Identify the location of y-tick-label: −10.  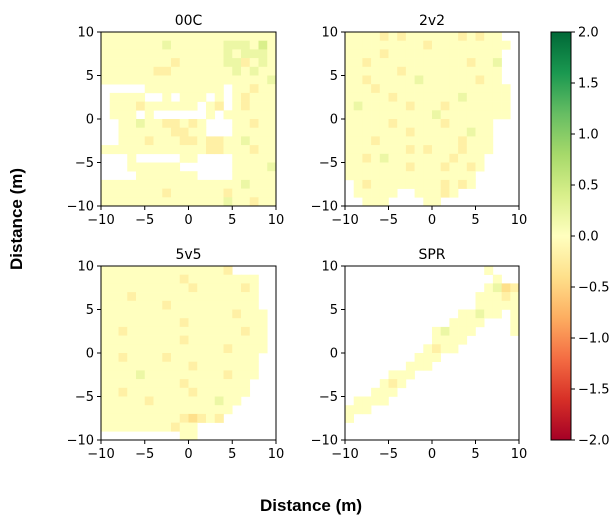
(80, 207).